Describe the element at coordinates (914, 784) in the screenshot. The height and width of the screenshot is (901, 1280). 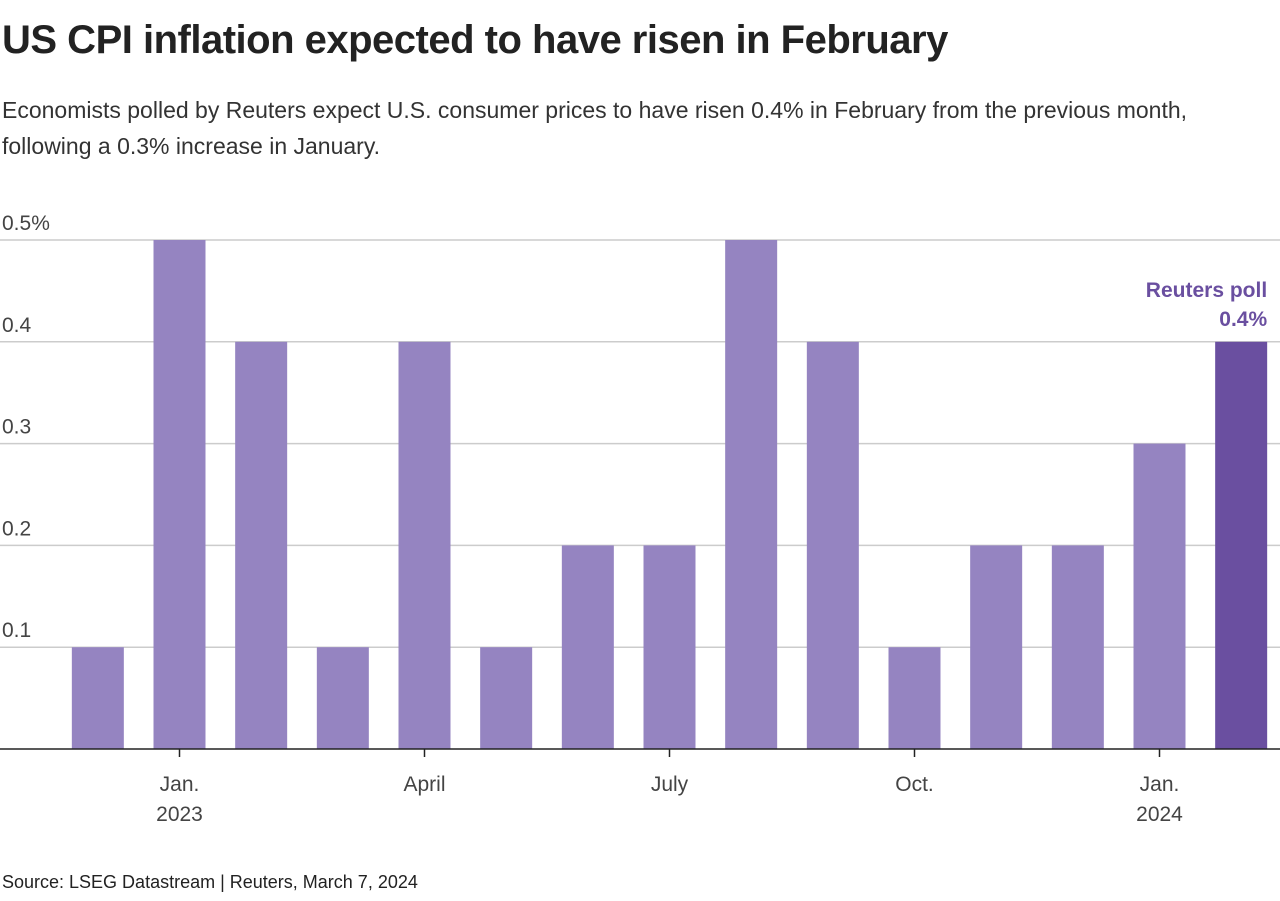
I see `x-tick-label: Oct.` at that location.